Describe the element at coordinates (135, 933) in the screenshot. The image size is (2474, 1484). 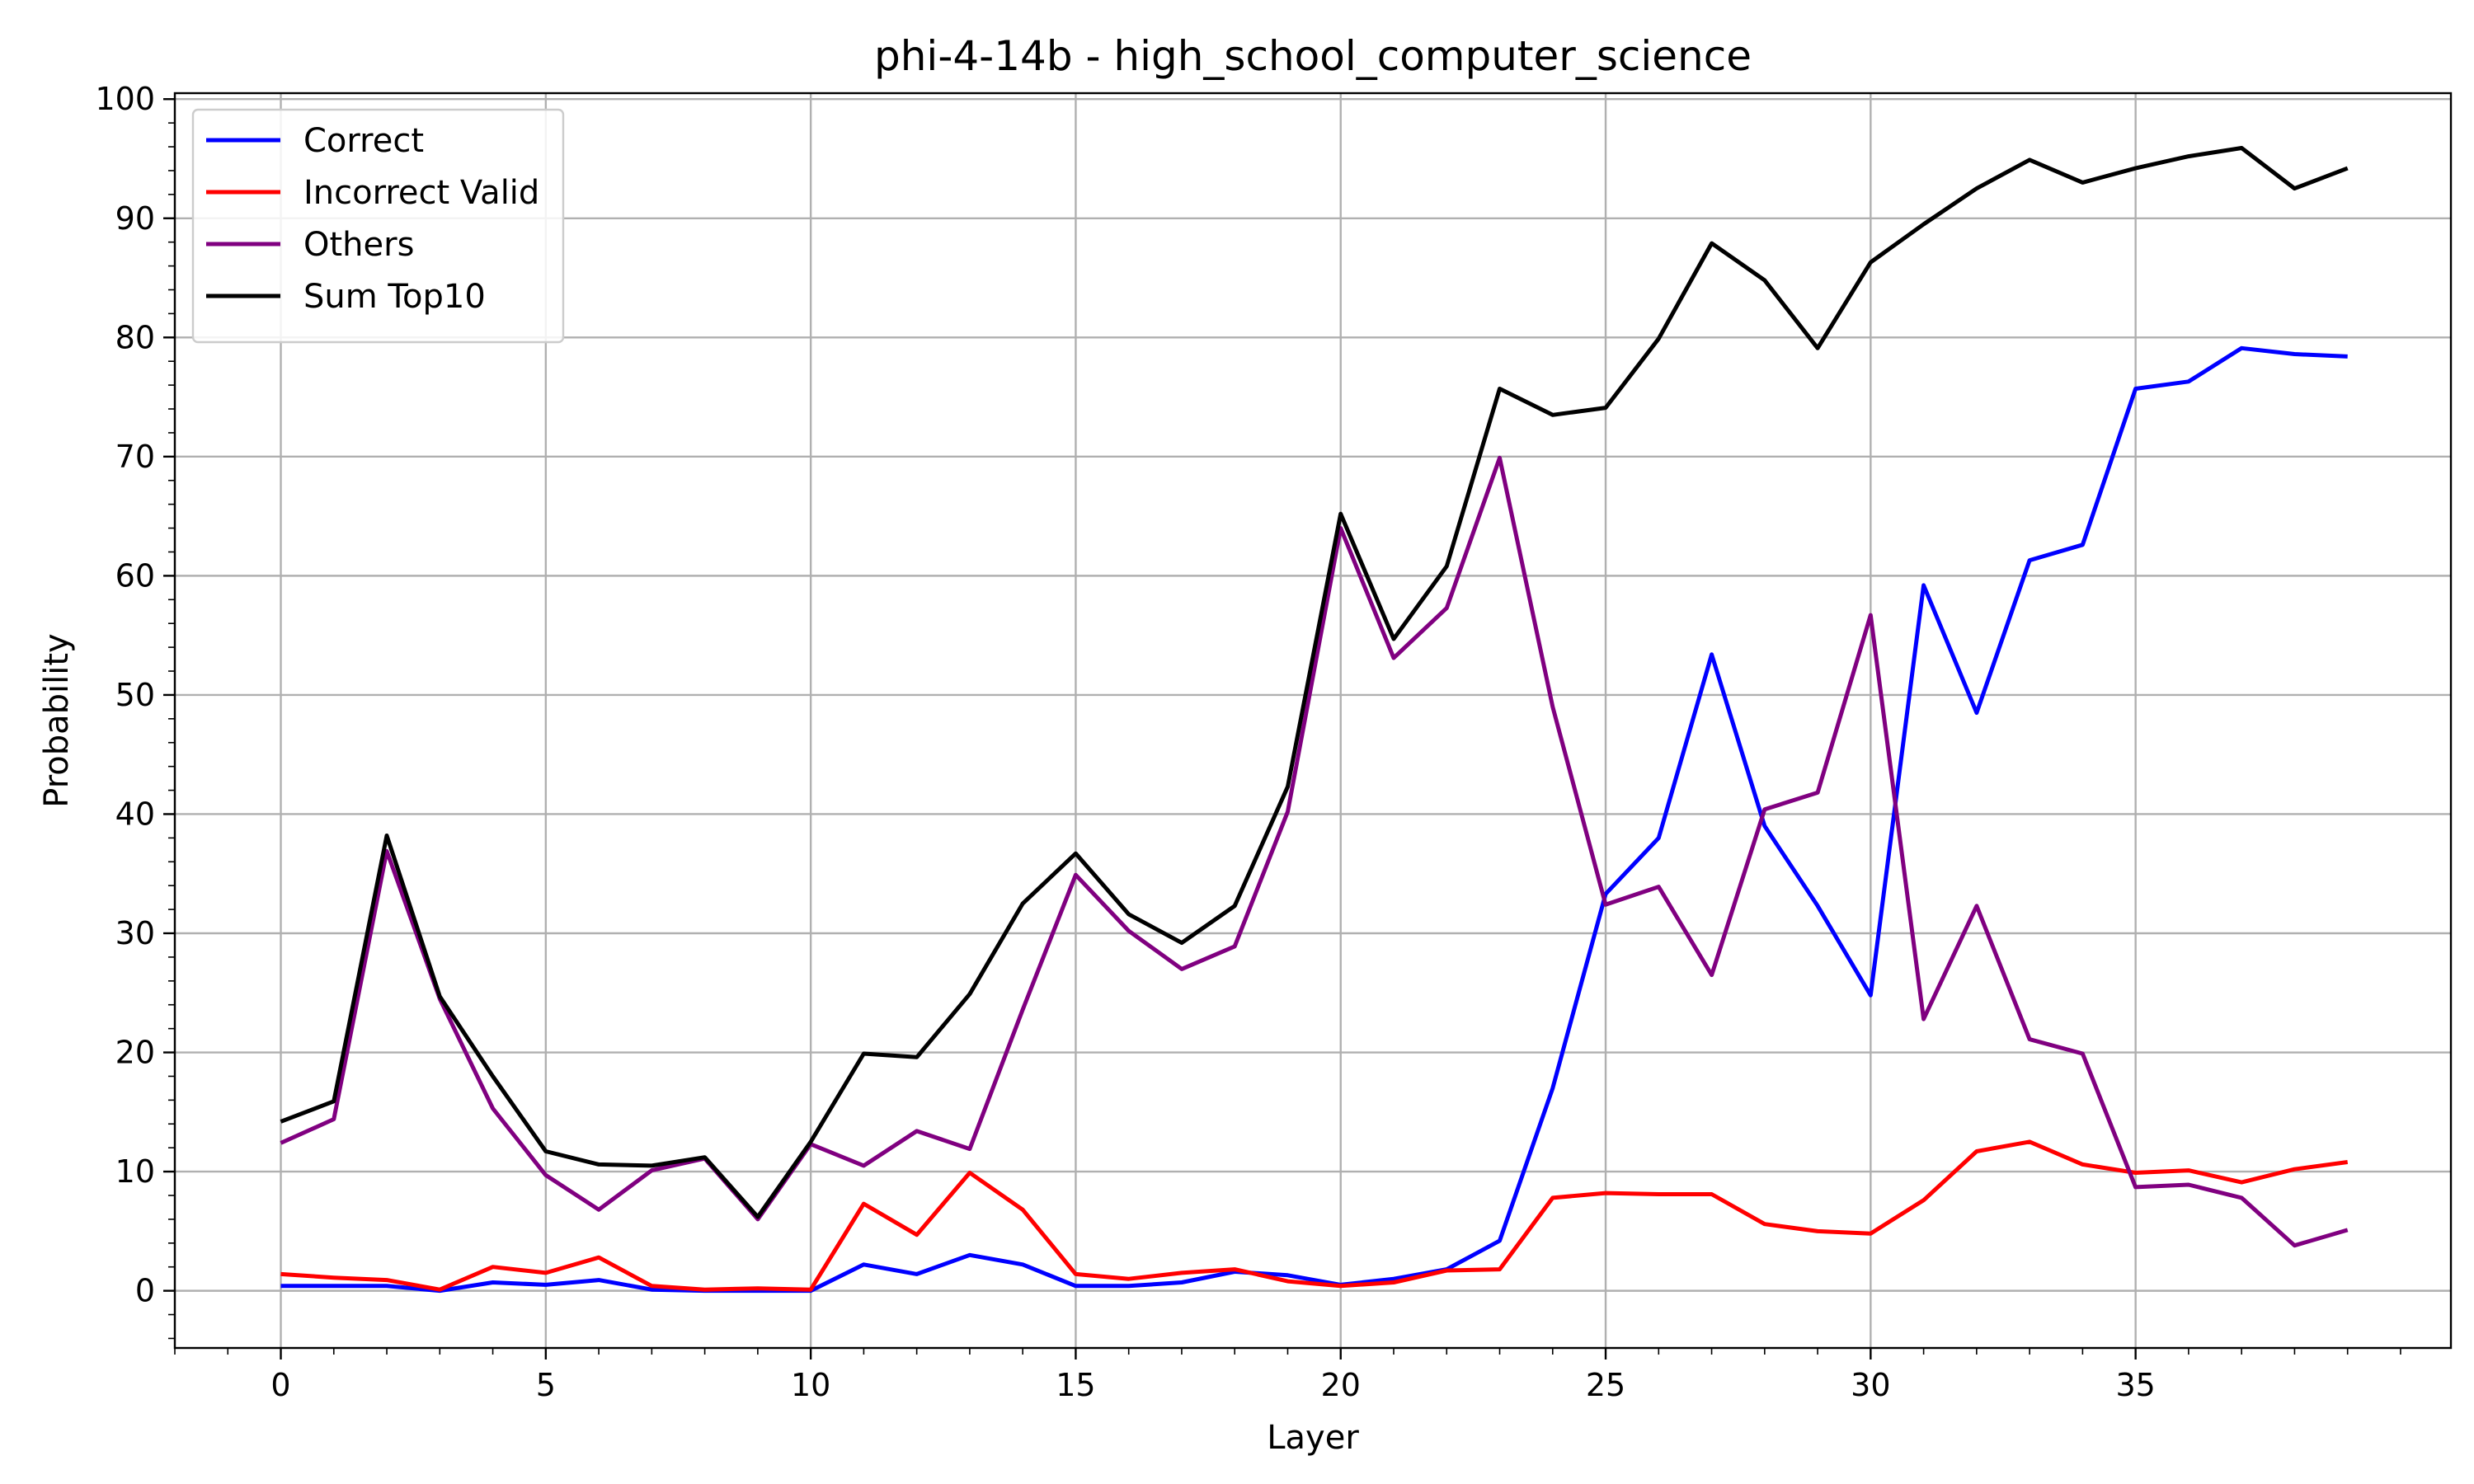
I see `y-tick-label: 30` at that location.